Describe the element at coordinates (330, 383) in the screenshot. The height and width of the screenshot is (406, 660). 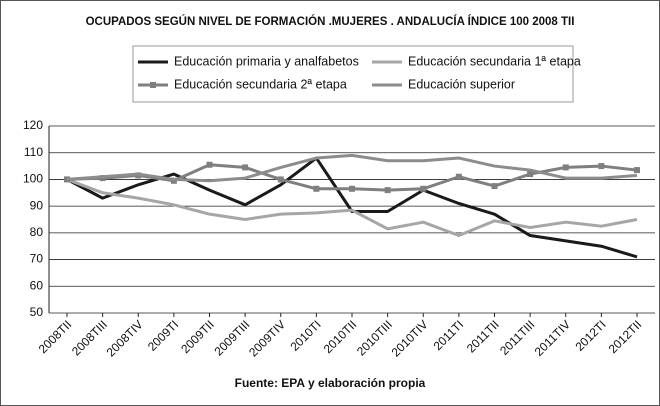
I see `source: Fuente: EPA y elaboración propia` at that location.